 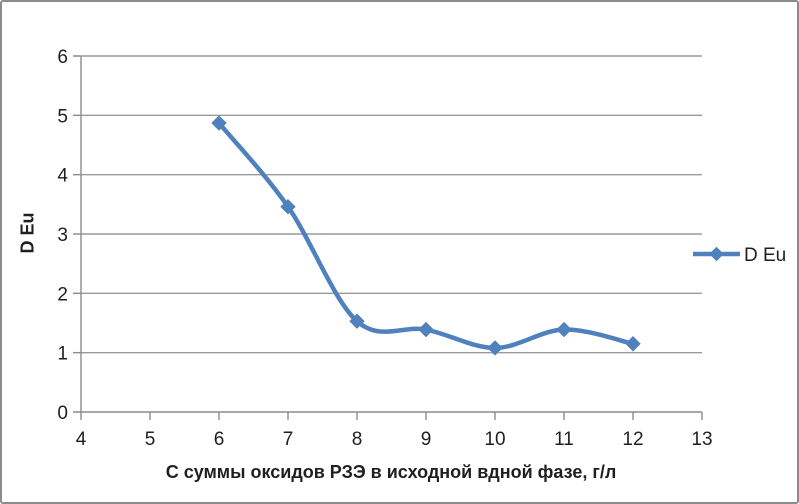 What do you see at coordinates (219, 439) in the screenshot?
I see `x-tick-label: 6` at bounding box center [219, 439].